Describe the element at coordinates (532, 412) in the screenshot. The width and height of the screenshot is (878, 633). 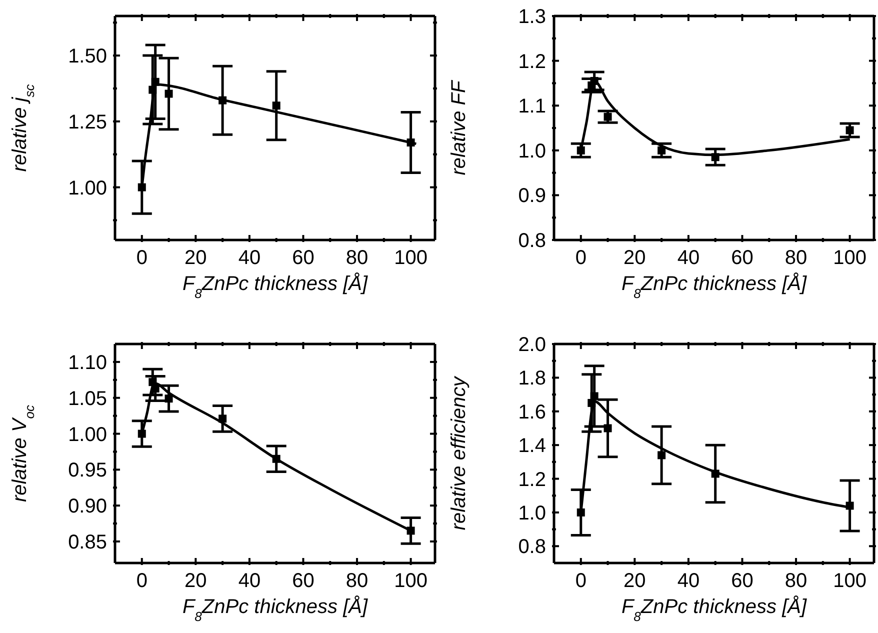
I see `y-tick-label: 1.6` at that location.